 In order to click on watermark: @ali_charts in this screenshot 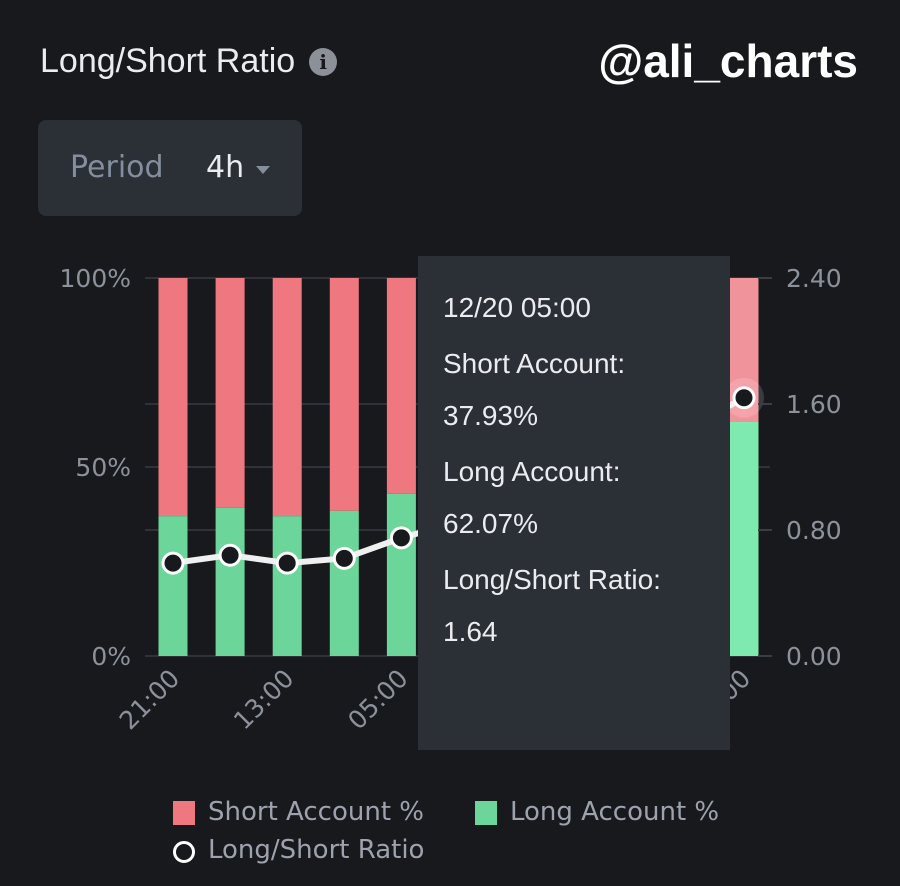, I will do `click(728, 61)`.